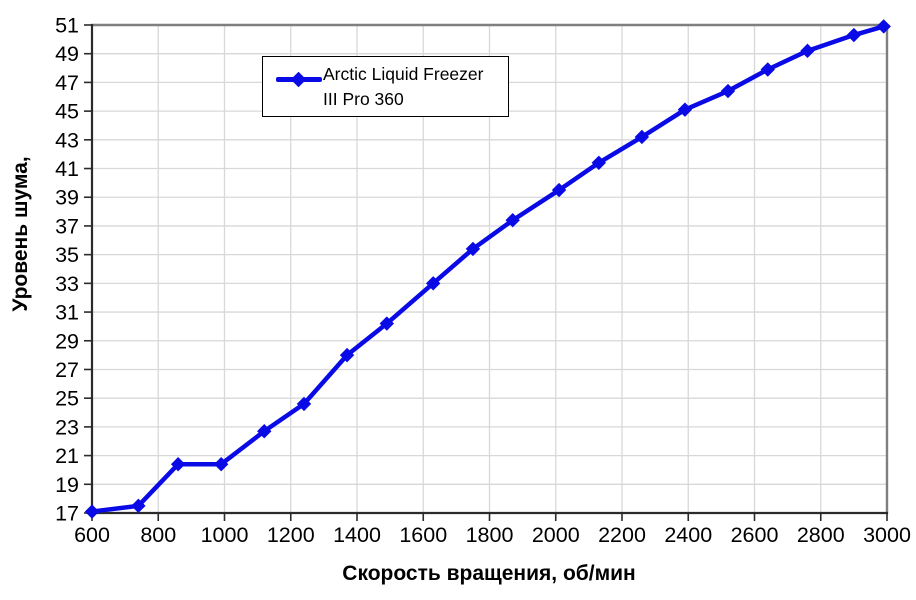  What do you see at coordinates (67, 54) in the screenshot?
I see `svg-text: 49` at bounding box center [67, 54].